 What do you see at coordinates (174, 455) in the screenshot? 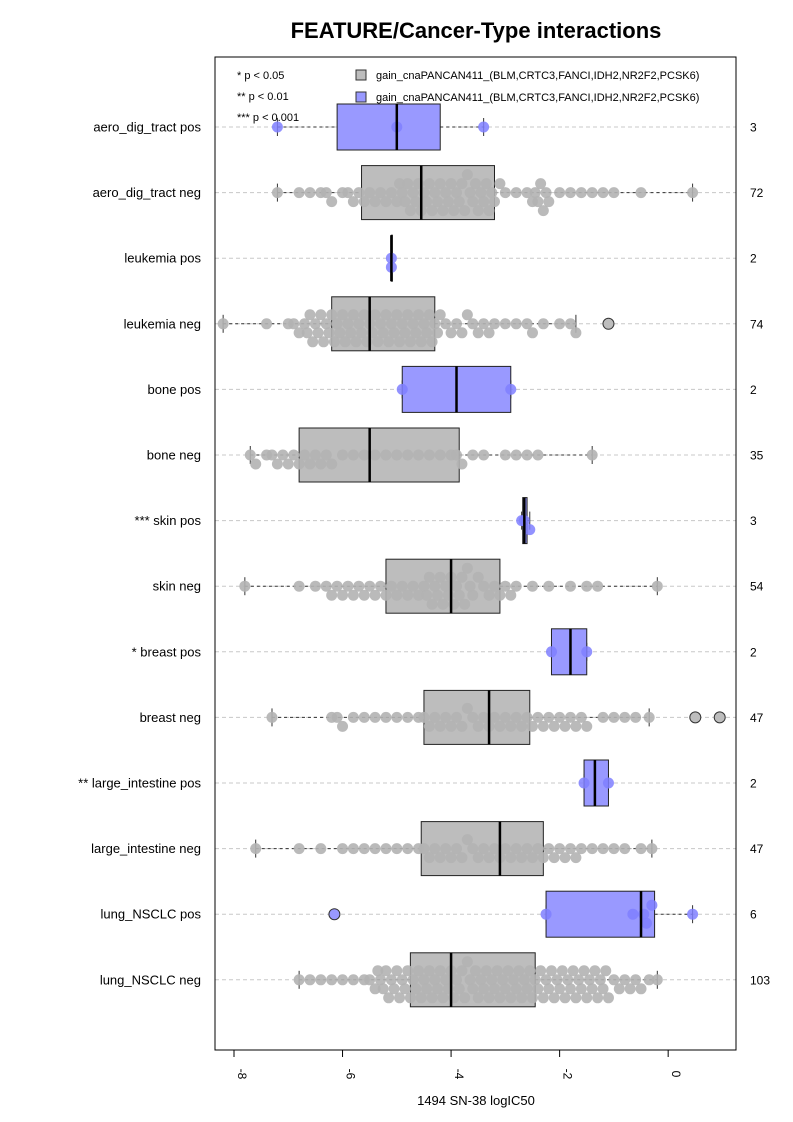
I see `row-label: bone neg` at bounding box center [174, 455].